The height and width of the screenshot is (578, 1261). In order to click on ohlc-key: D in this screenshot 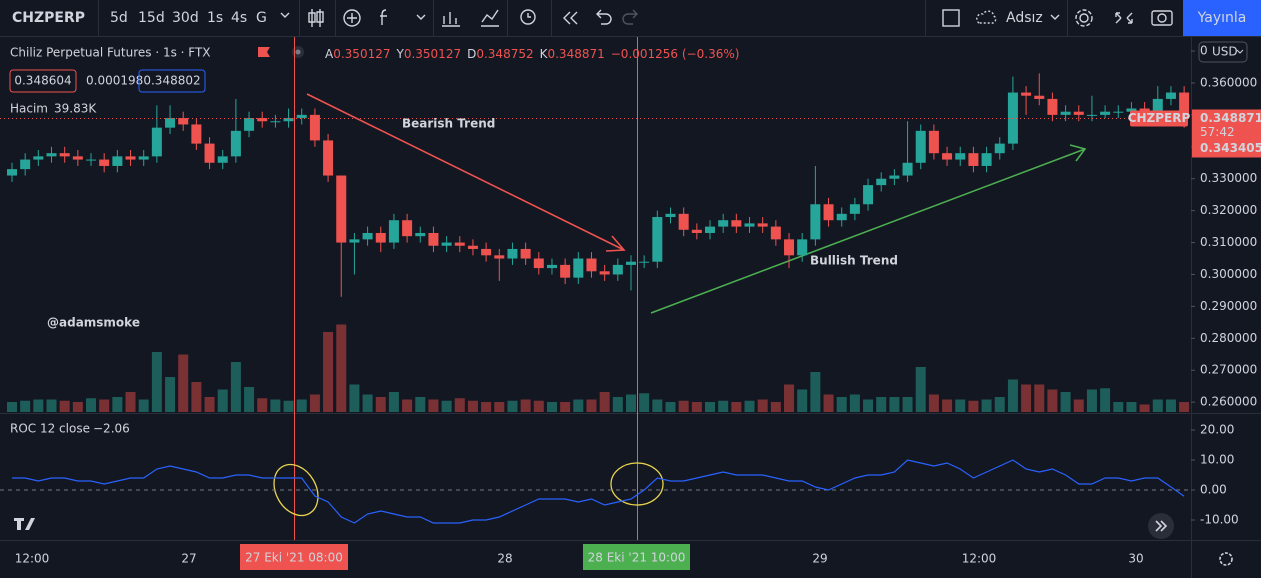, I will do `click(471, 54)`.